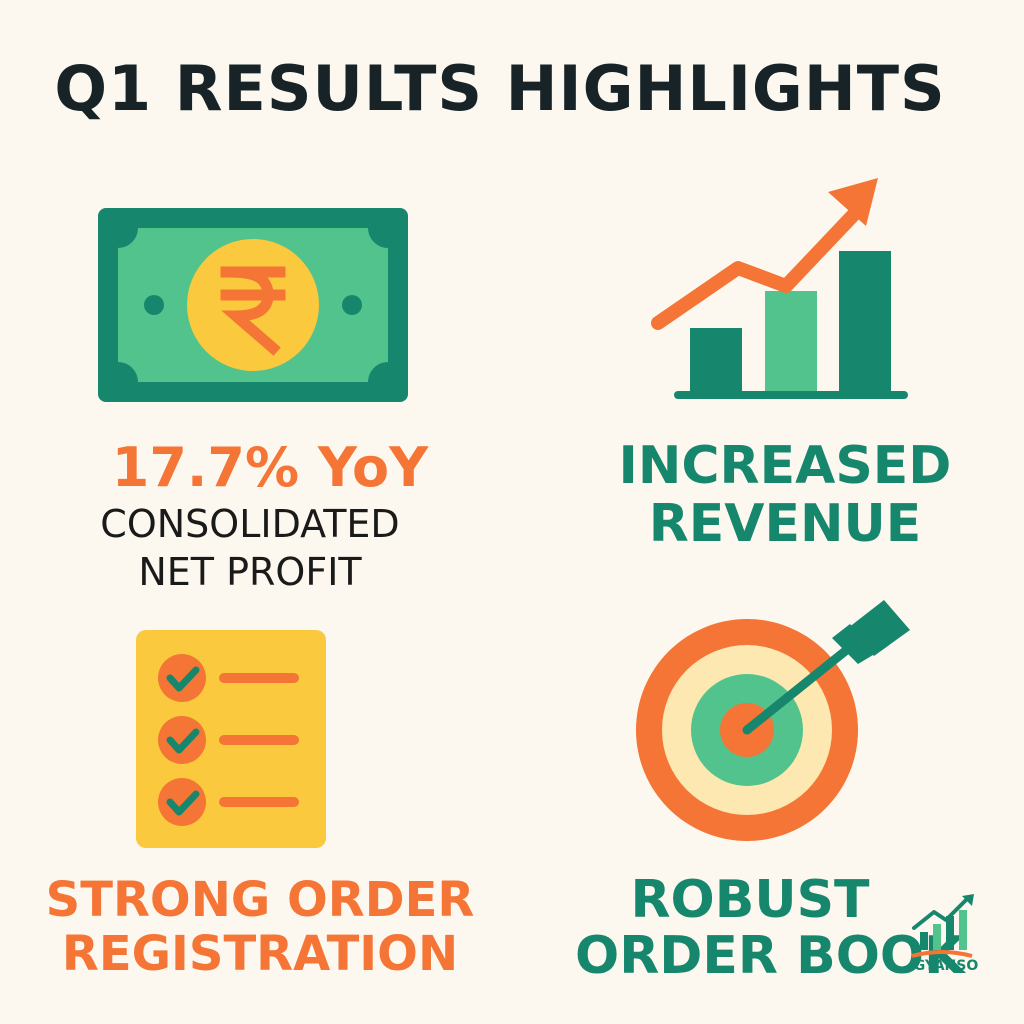 This screenshot has height=1024, width=1024. What do you see at coordinates (500, 88) in the screenshot?
I see `page-title: Q1 RESULTS HIGHLIGHTS` at bounding box center [500, 88].